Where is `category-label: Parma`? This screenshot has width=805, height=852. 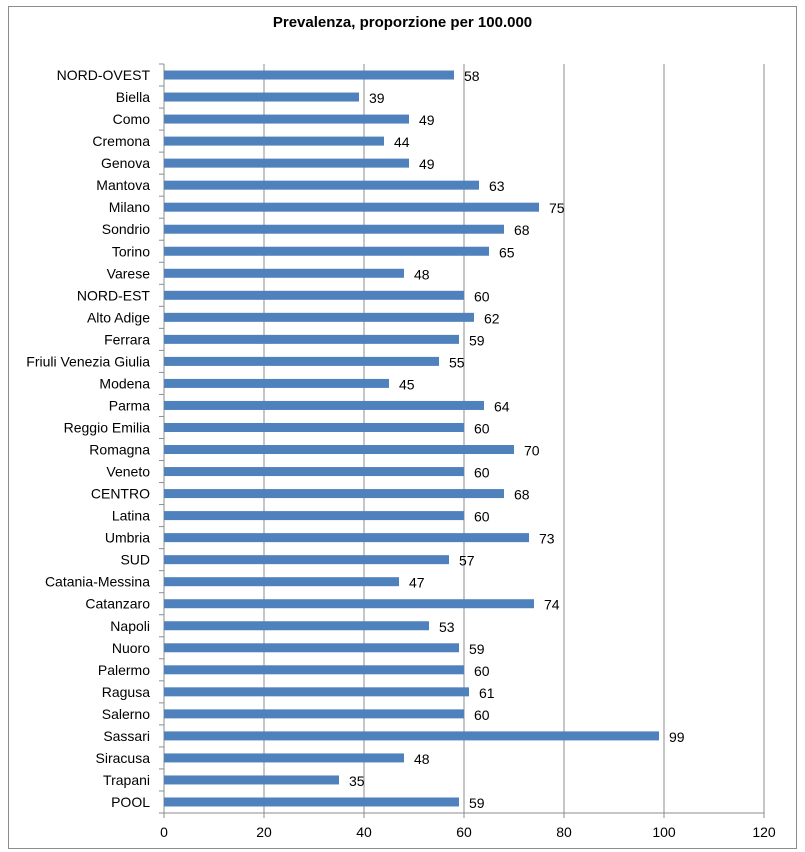
category-label: Parma is located at coordinates (129, 405).